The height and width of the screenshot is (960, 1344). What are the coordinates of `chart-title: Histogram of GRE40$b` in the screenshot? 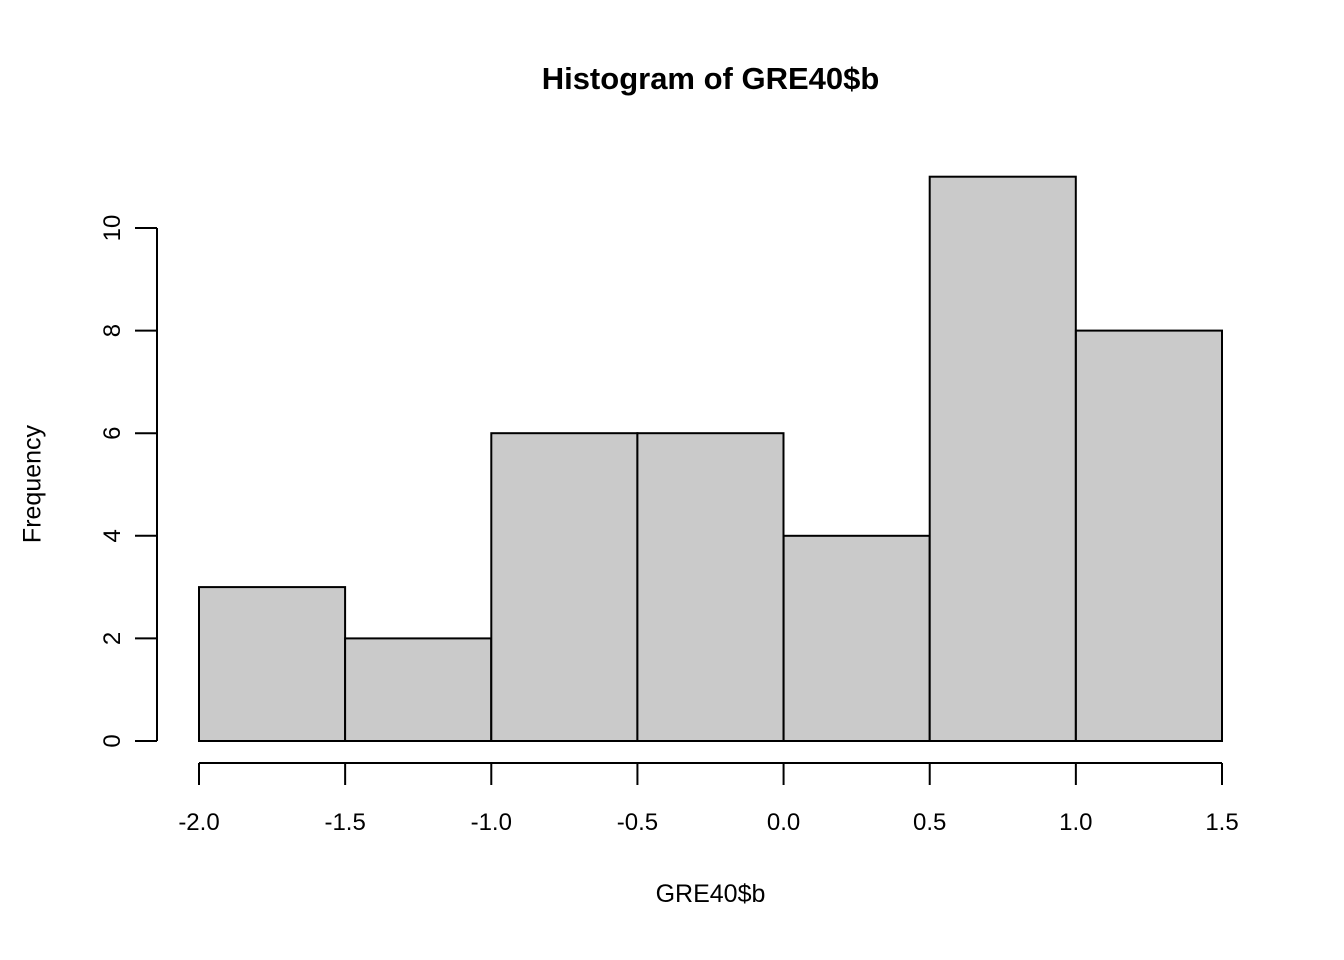 It's located at (710, 78).